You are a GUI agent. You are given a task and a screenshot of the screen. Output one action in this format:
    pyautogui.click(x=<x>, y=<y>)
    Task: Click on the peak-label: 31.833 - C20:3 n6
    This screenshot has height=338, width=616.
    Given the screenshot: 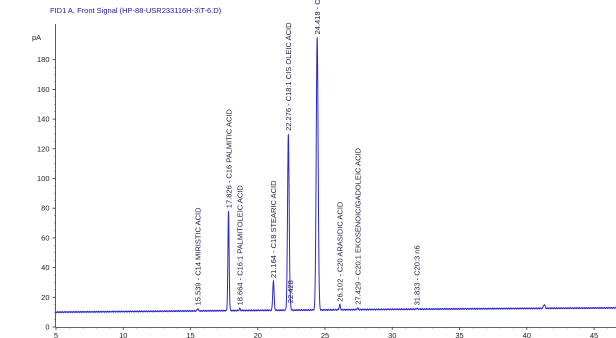 What is the action you would take?
    pyautogui.click(x=417, y=275)
    